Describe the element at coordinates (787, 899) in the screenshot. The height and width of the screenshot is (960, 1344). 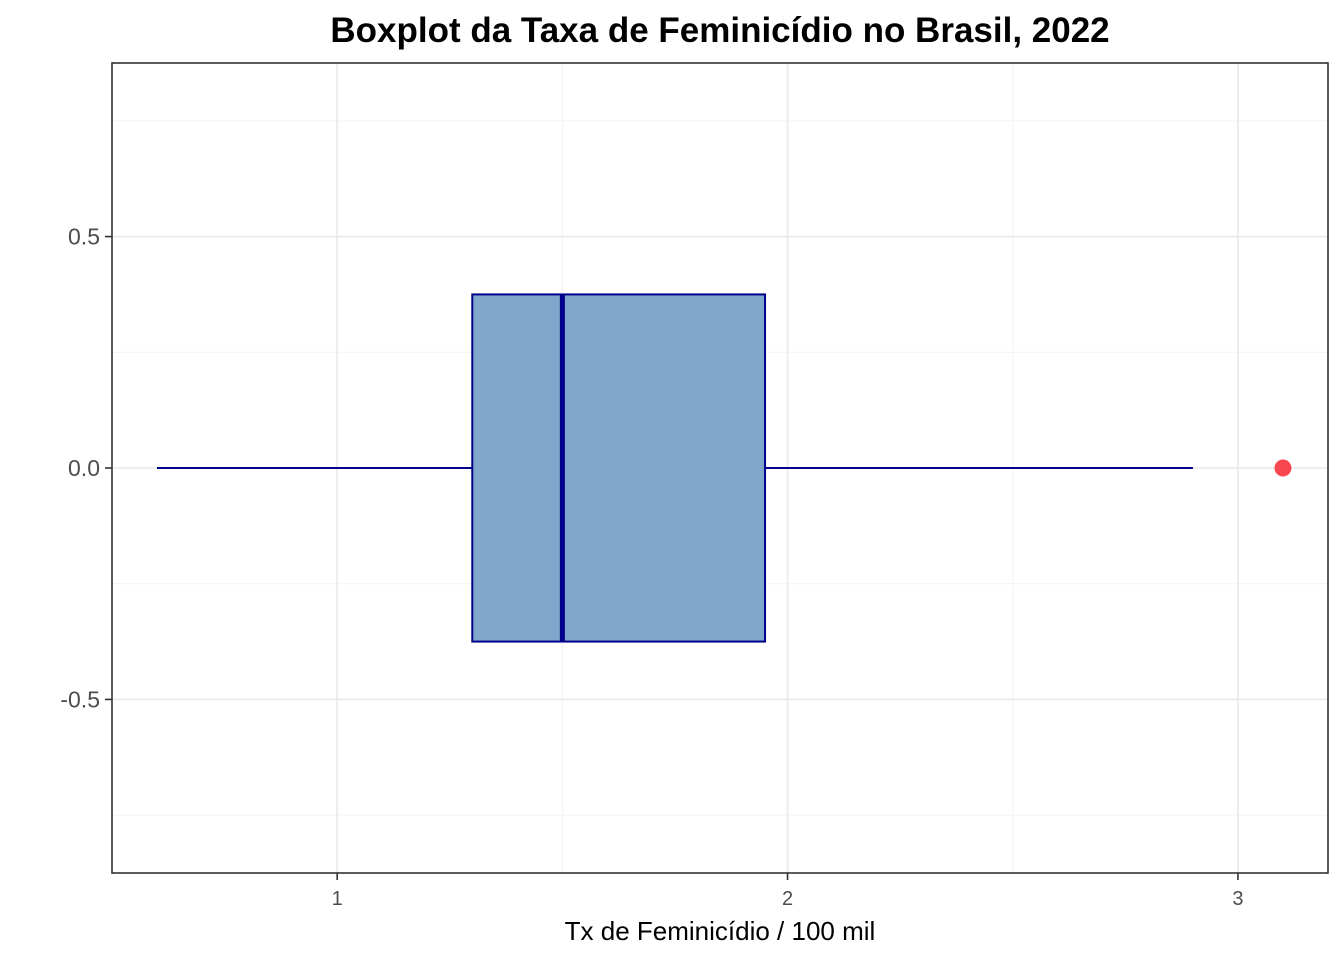
I see `x-tick-label: 2` at that location.